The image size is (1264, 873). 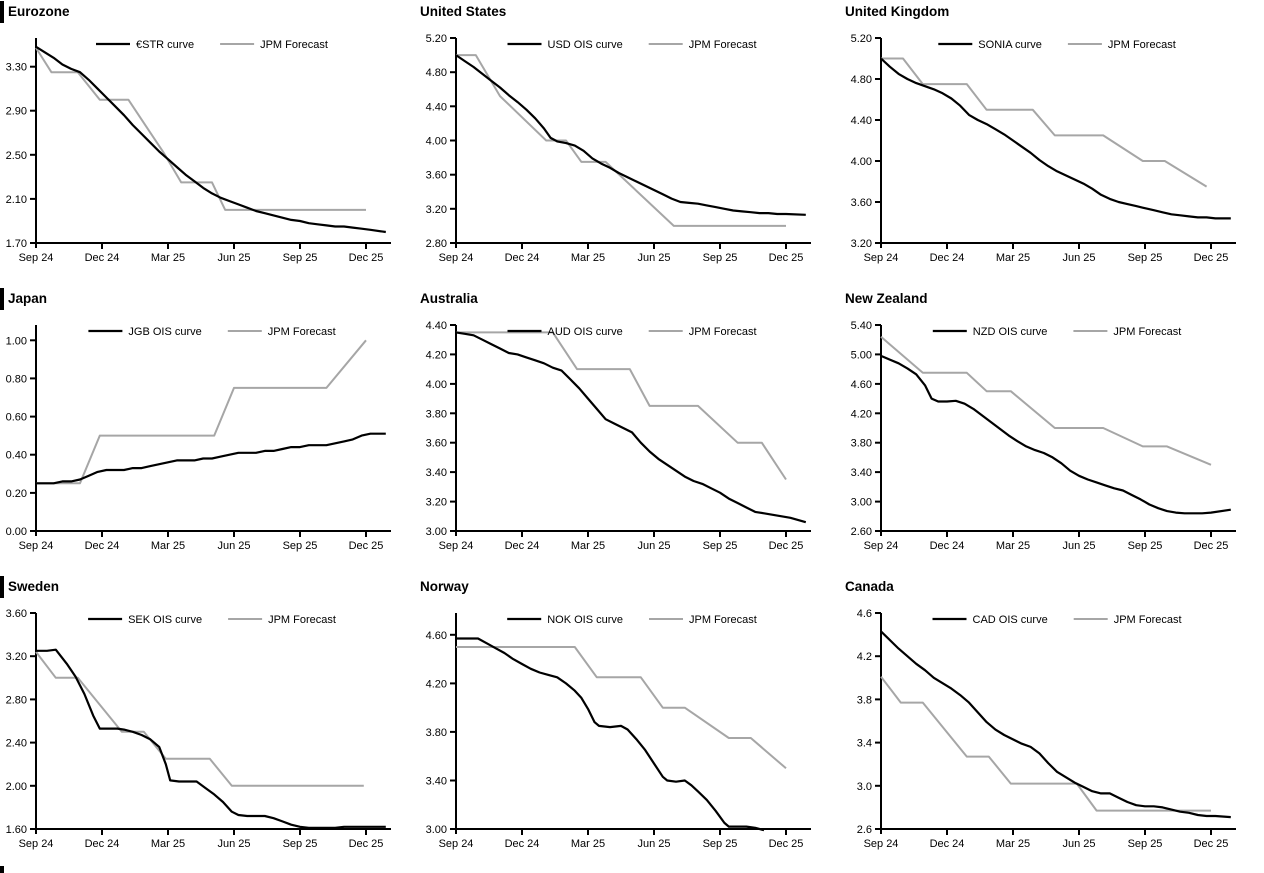 I want to click on chart-header: Eurozone, so click(x=210, y=12).